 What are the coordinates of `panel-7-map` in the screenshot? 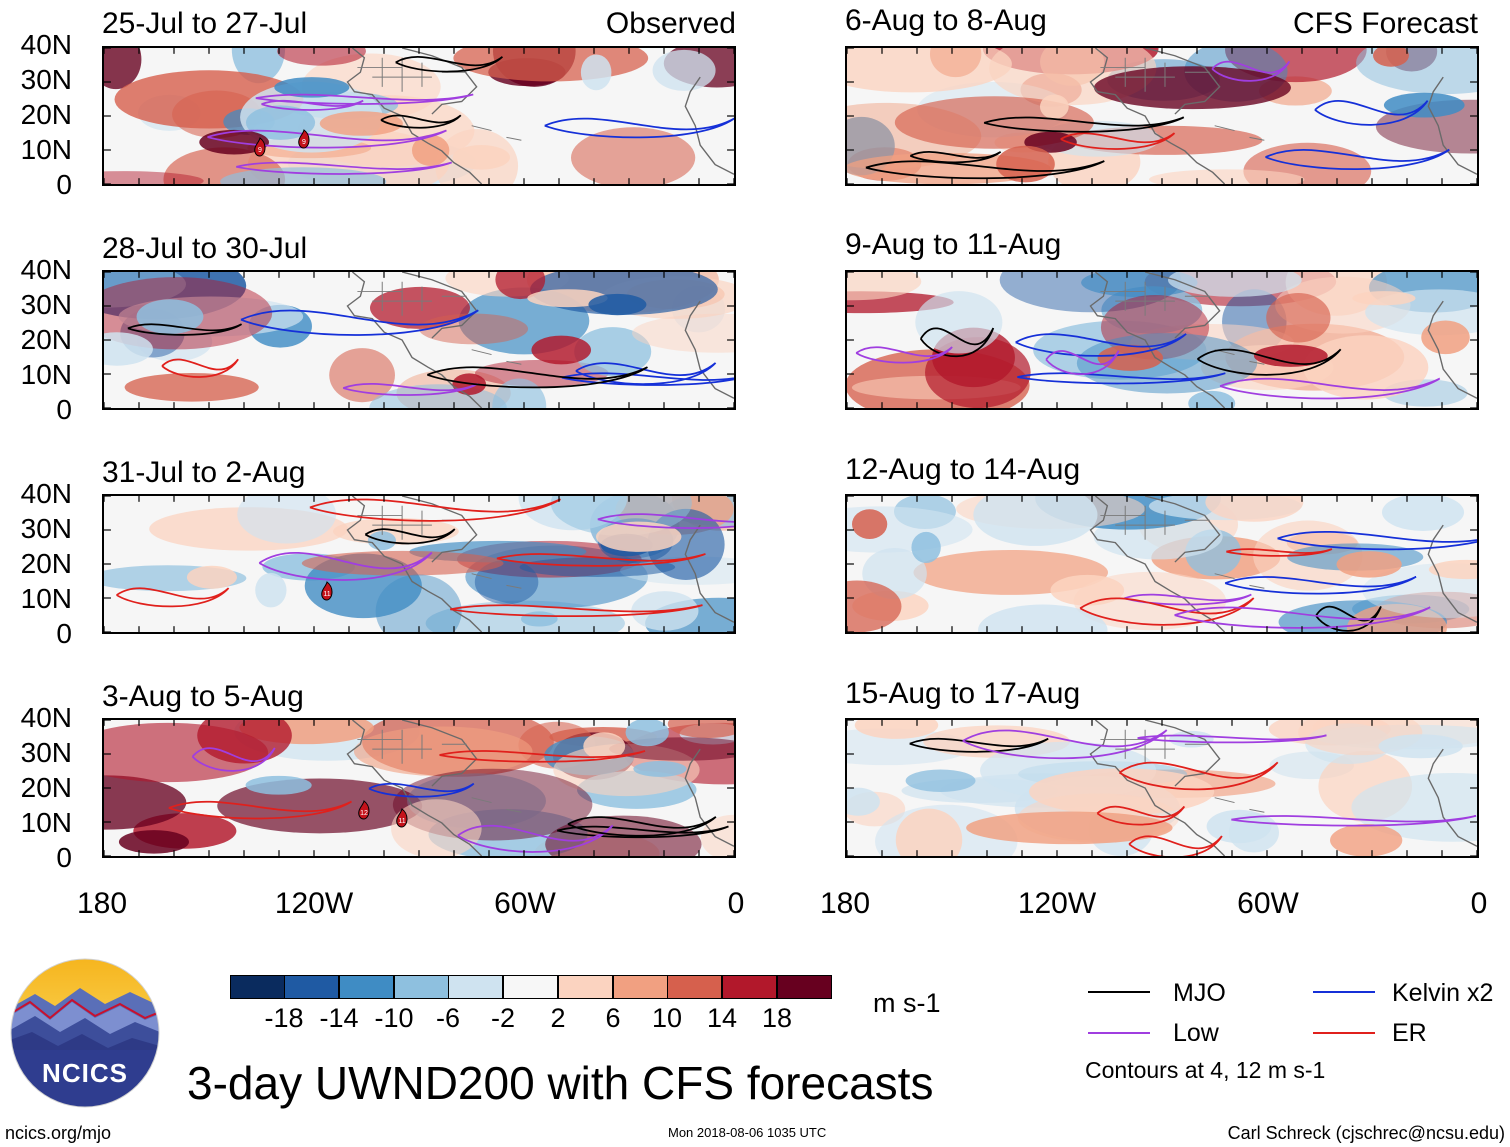 It's located at (1162, 564).